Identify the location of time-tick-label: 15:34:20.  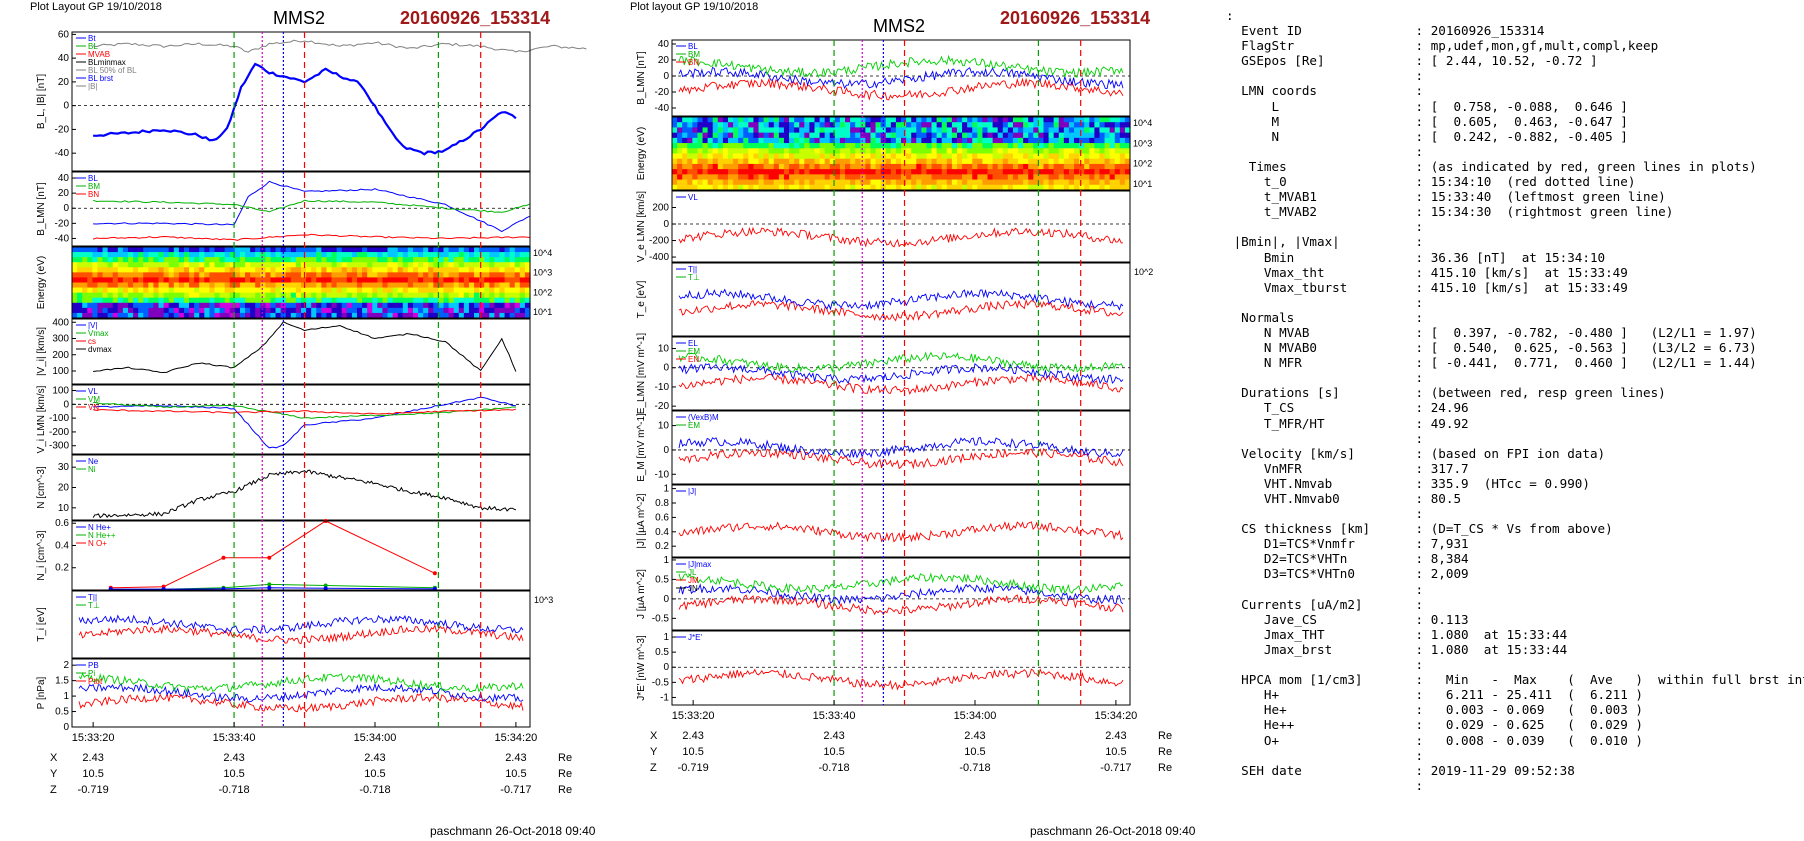
(515, 738).